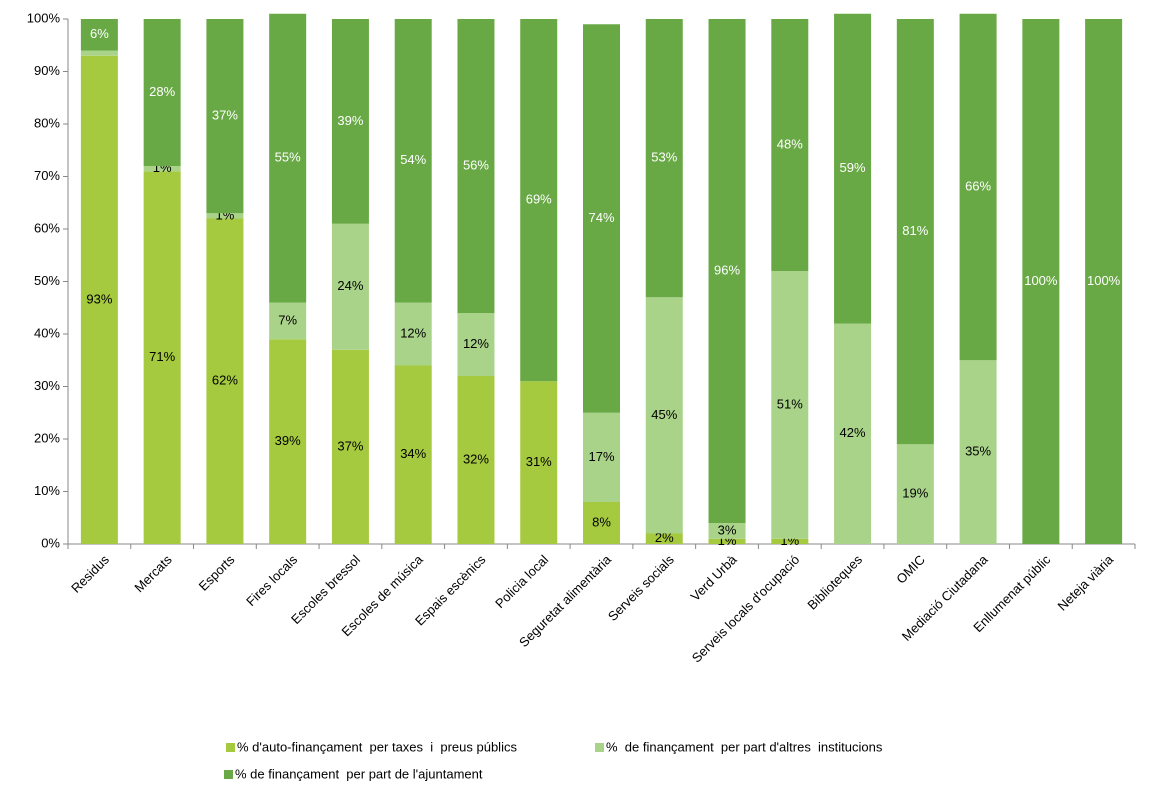  I want to click on y-tick-label: 20%, so click(47, 437).